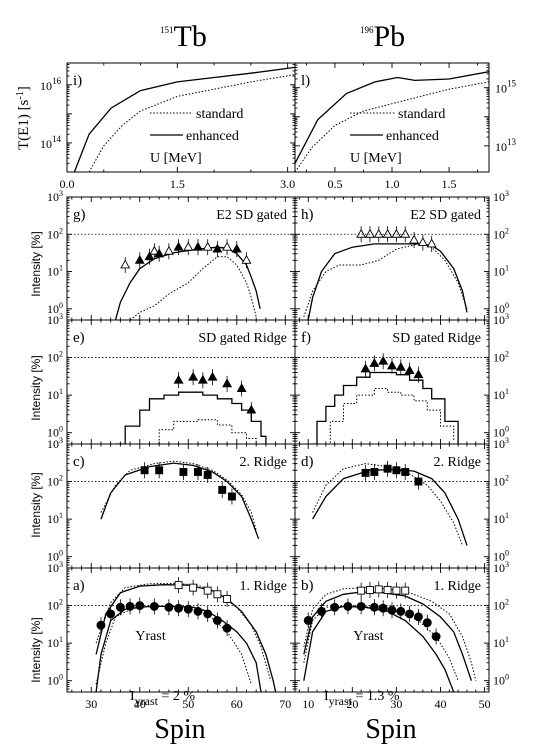 The height and width of the screenshot is (749, 544). I want to click on u-axis-left: U [MeV], so click(176, 158).